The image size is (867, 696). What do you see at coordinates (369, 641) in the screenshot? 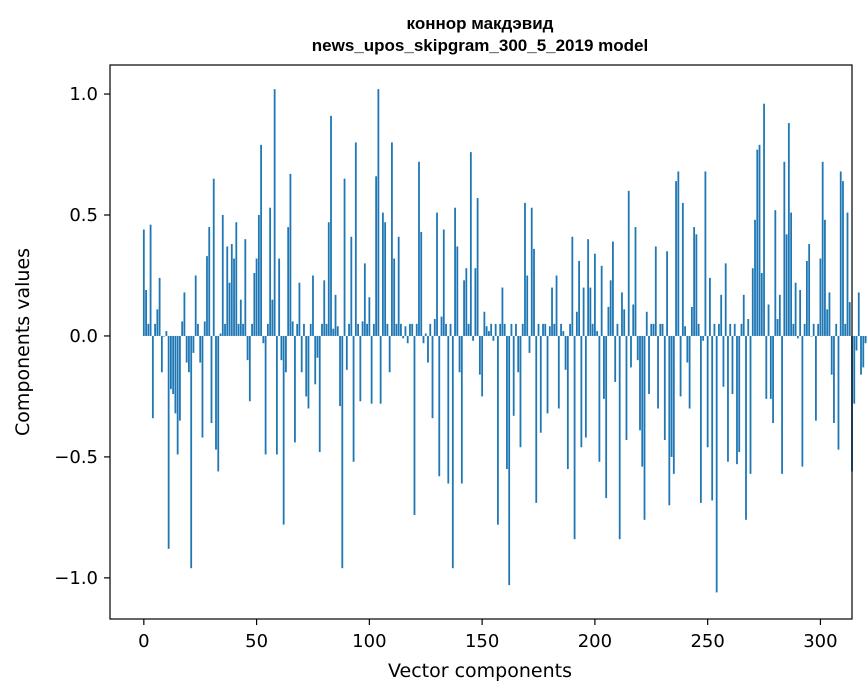
I see `x-tick-label: 100` at bounding box center [369, 641].